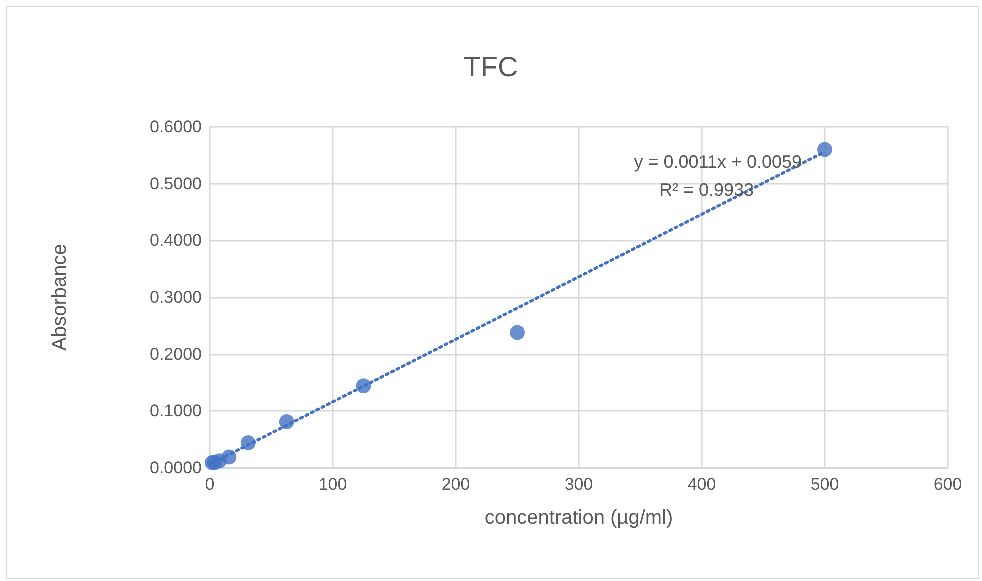  I want to click on y-tick-label: 0.1000, so click(176, 411).